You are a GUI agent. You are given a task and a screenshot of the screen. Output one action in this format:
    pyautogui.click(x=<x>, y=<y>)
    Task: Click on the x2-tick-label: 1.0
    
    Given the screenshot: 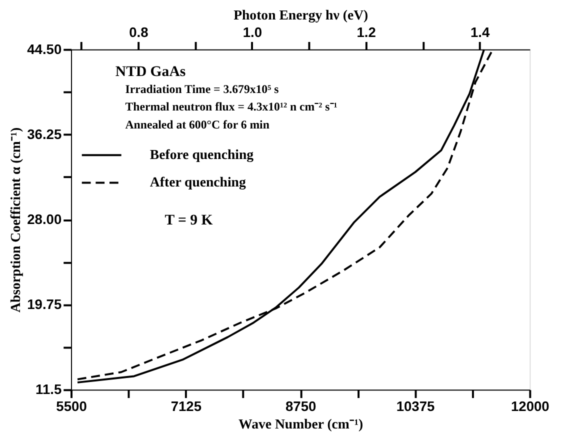 What is the action you would take?
    pyautogui.click(x=252, y=32)
    